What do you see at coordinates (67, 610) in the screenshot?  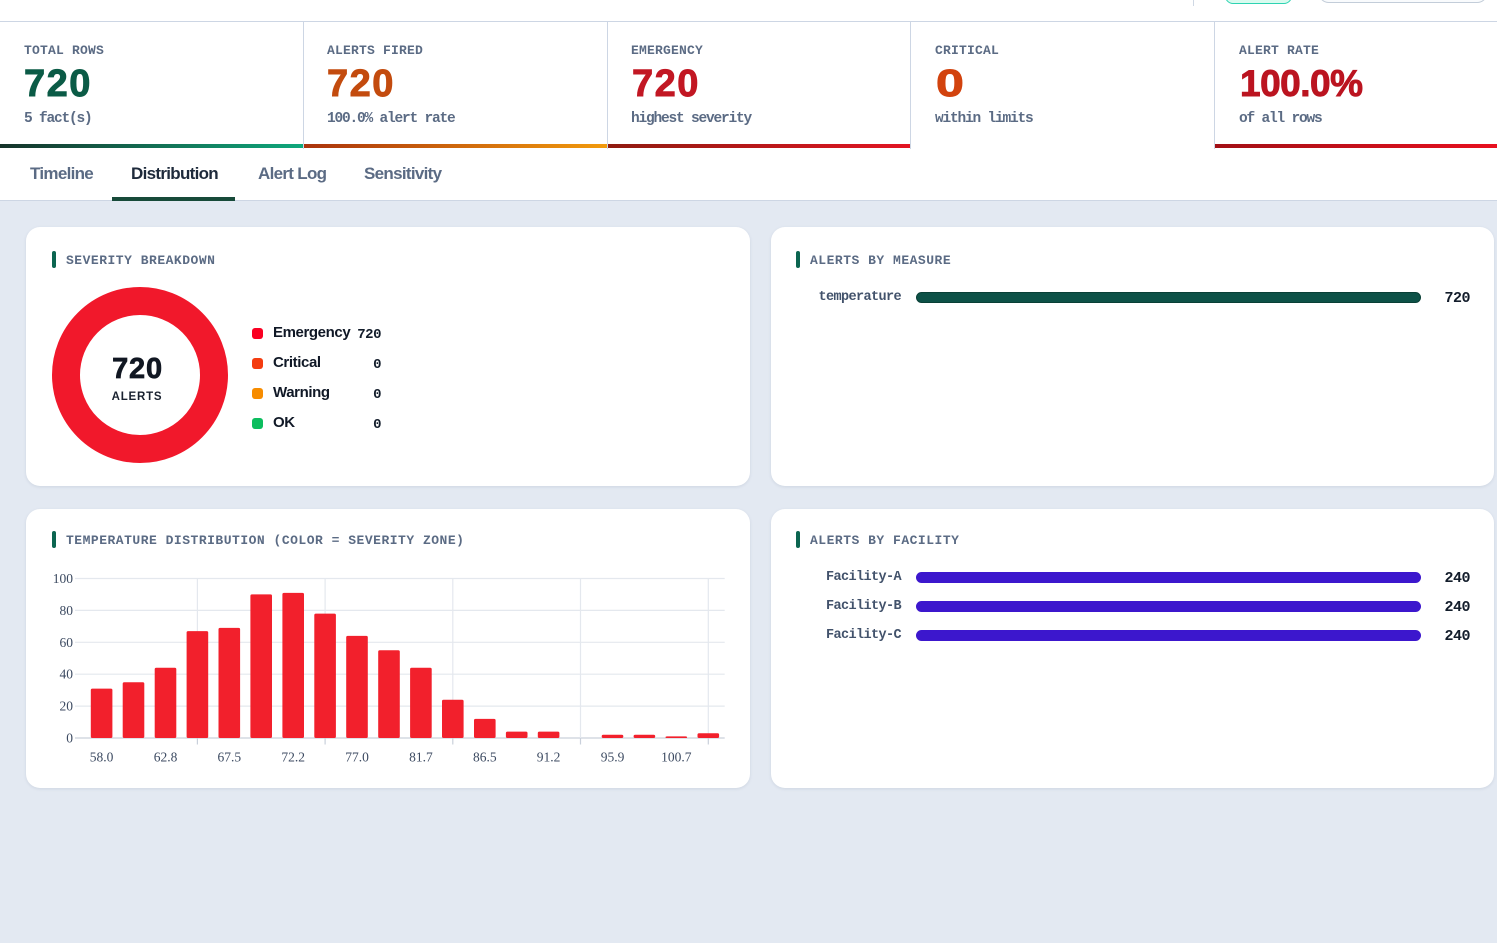 I see `svg-text: 80` at bounding box center [67, 610].